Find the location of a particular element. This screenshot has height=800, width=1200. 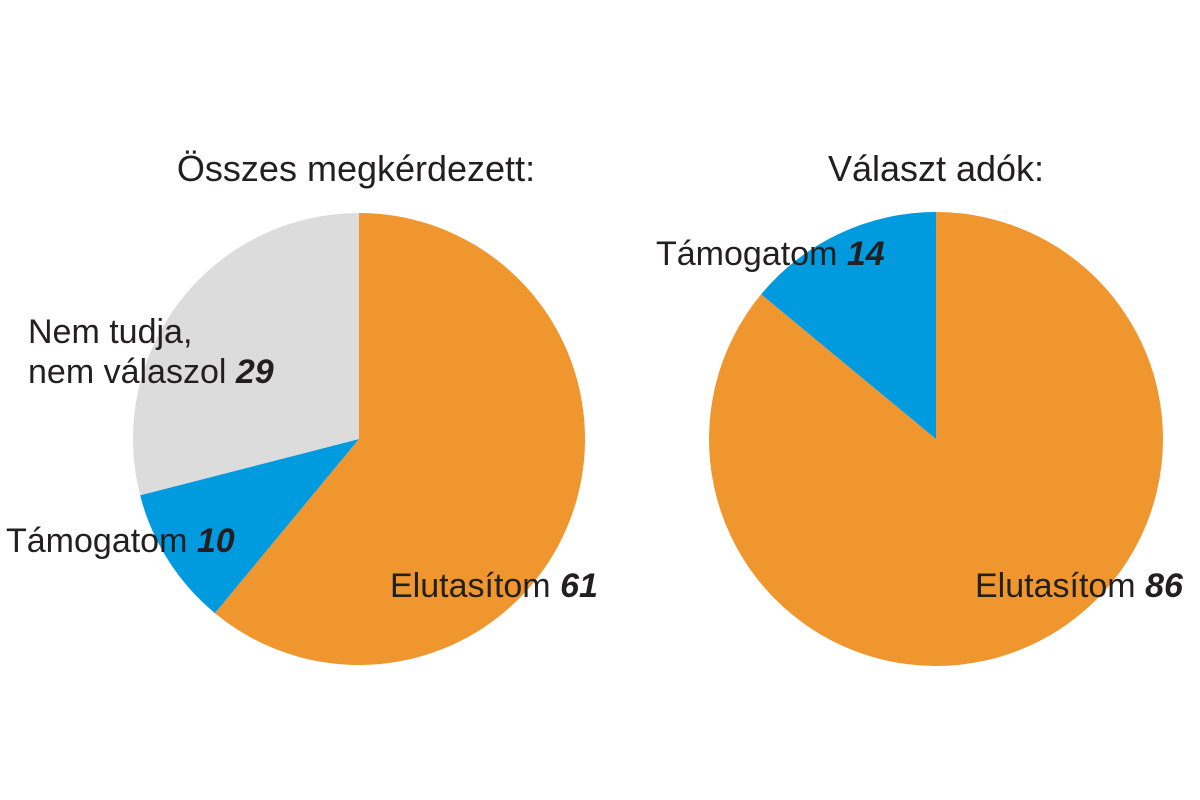

chart-title-respondents-answering: Választ adók: is located at coordinates (936, 168).